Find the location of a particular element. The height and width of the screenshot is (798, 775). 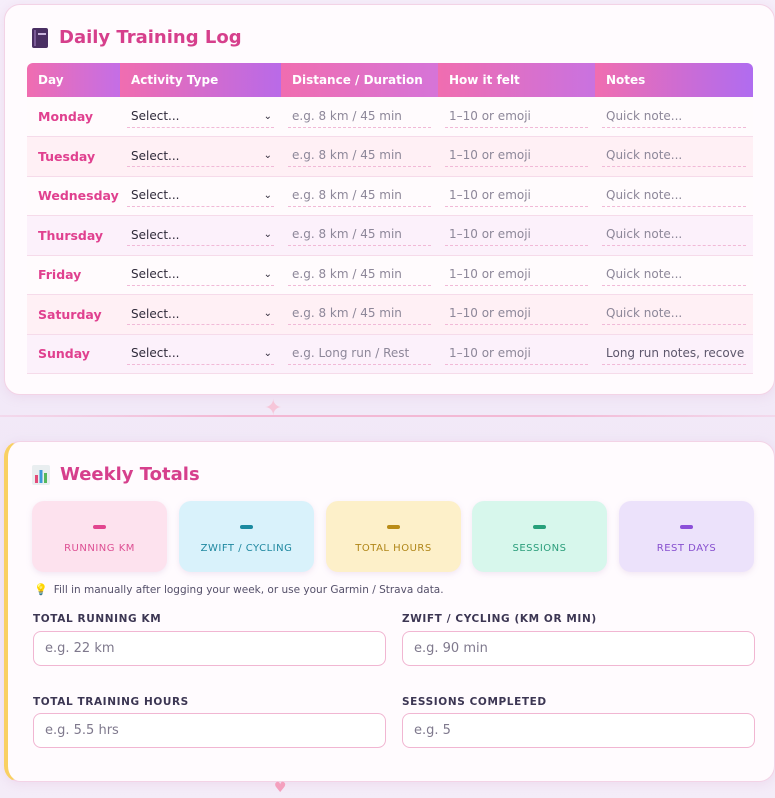

zwift-cycling-input: e.g. 90 min is located at coordinates (578, 648).